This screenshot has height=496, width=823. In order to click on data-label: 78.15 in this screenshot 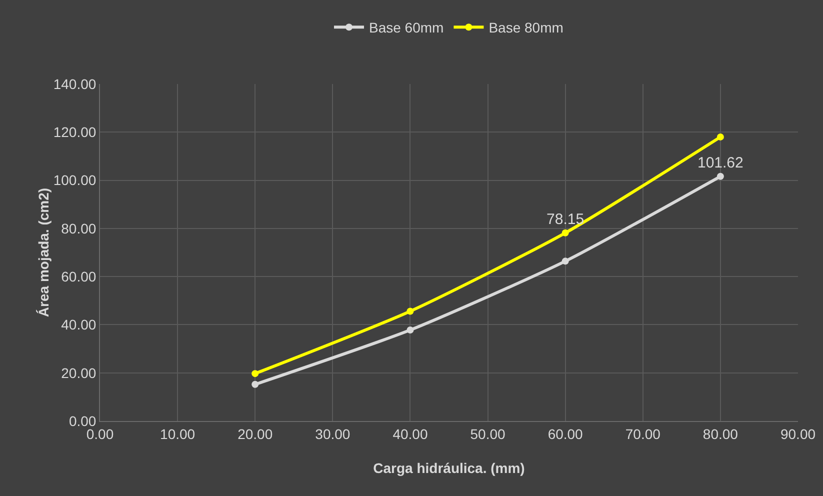, I will do `click(565, 219)`.